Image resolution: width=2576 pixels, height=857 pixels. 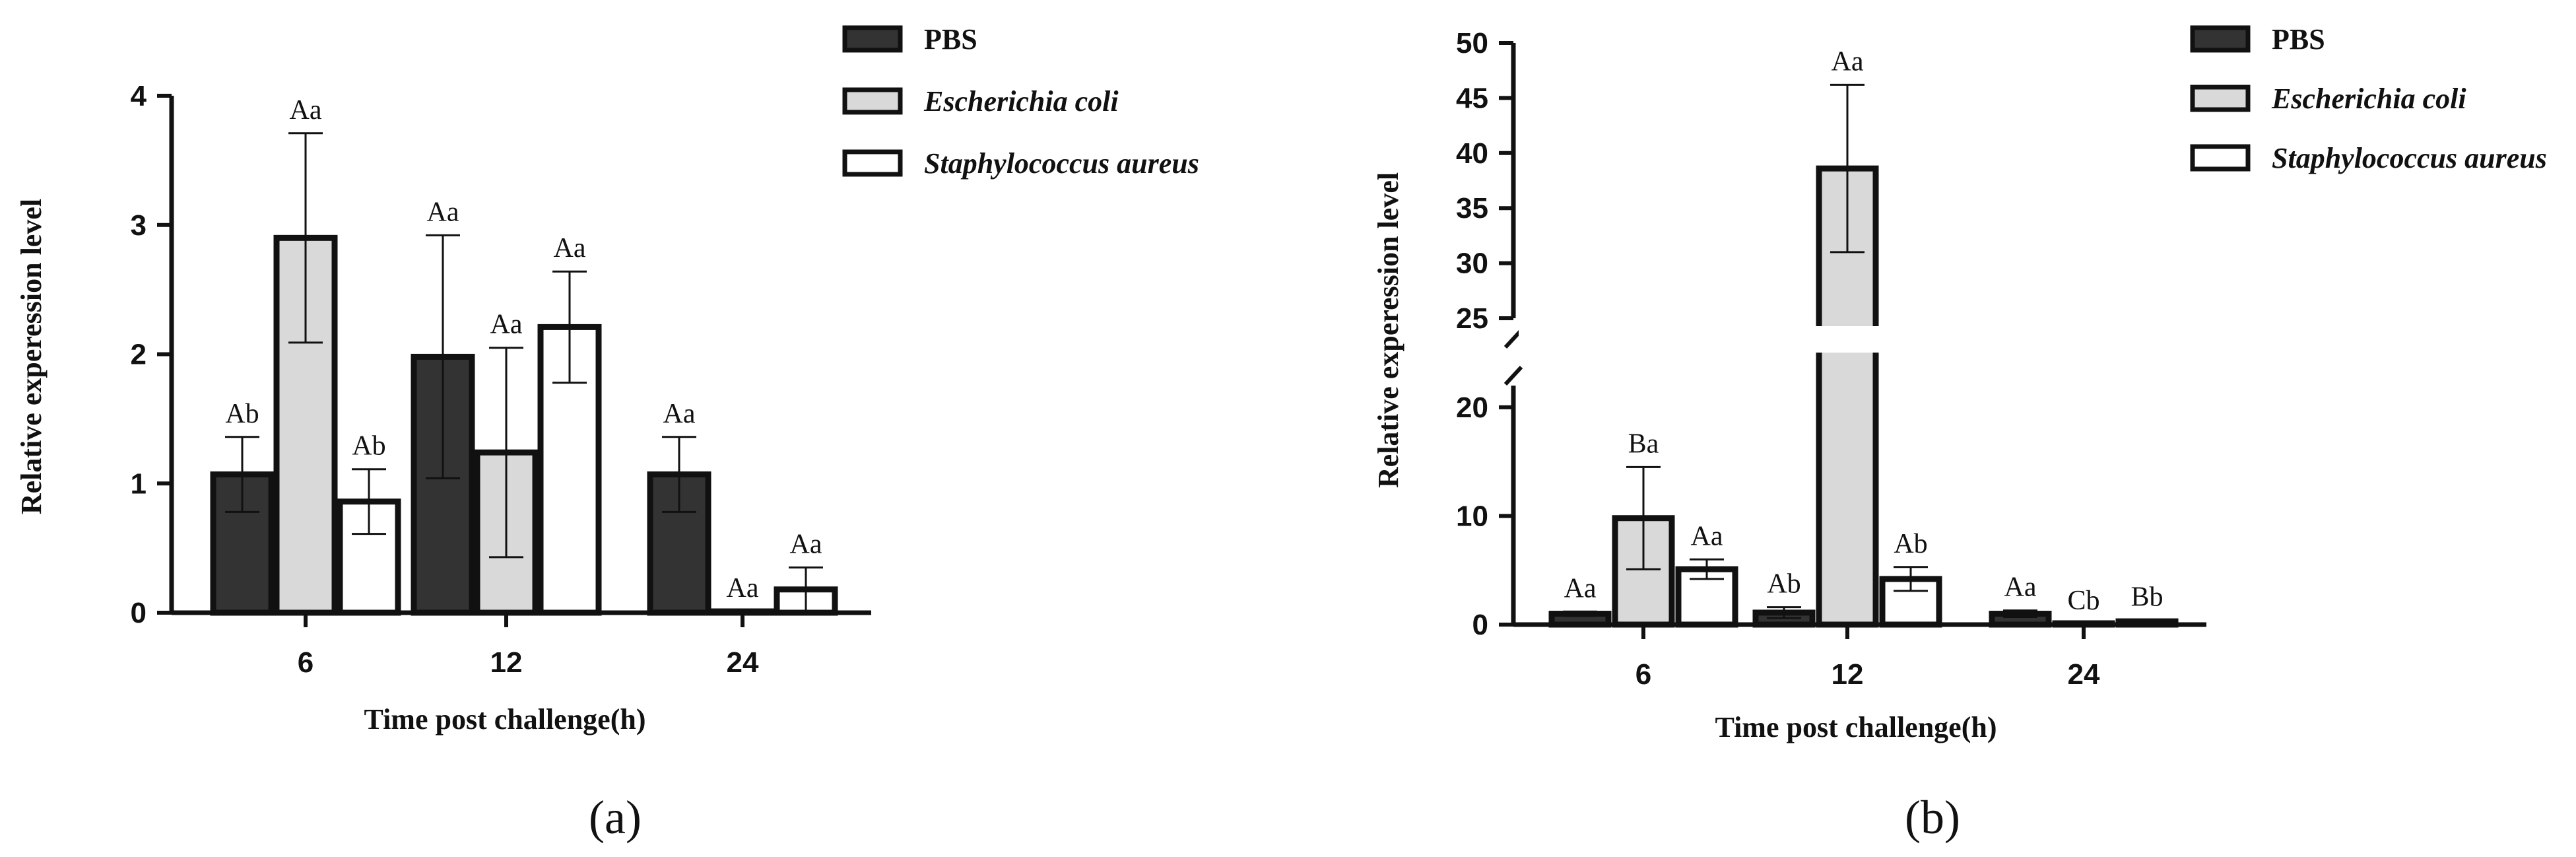 What do you see at coordinates (306, 110) in the screenshot?
I see `significance-label-1-0: Aa` at bounding box center [306, 110].